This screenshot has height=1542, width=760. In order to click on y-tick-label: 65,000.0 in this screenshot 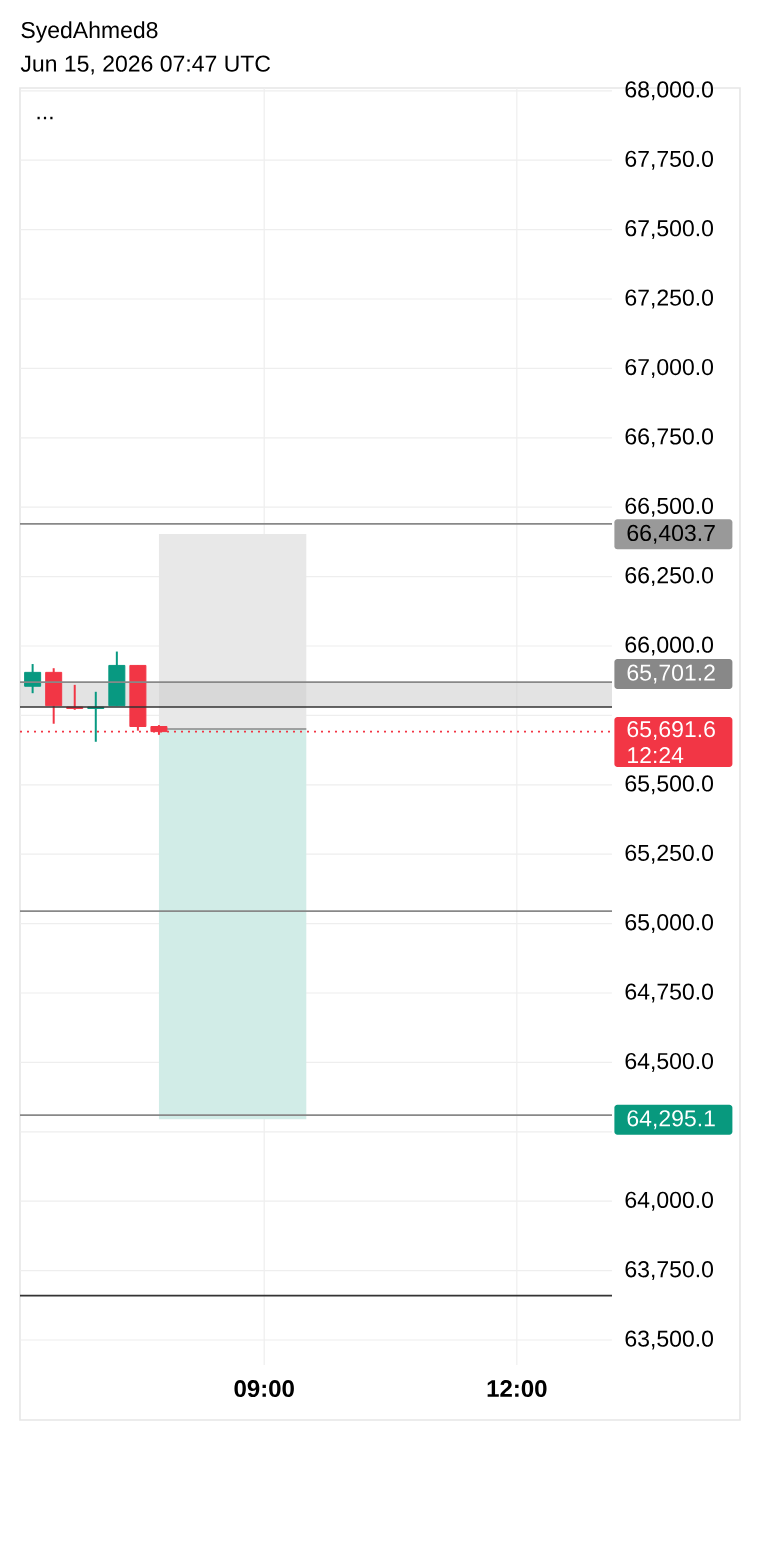, I will do `click(669, 924)`.